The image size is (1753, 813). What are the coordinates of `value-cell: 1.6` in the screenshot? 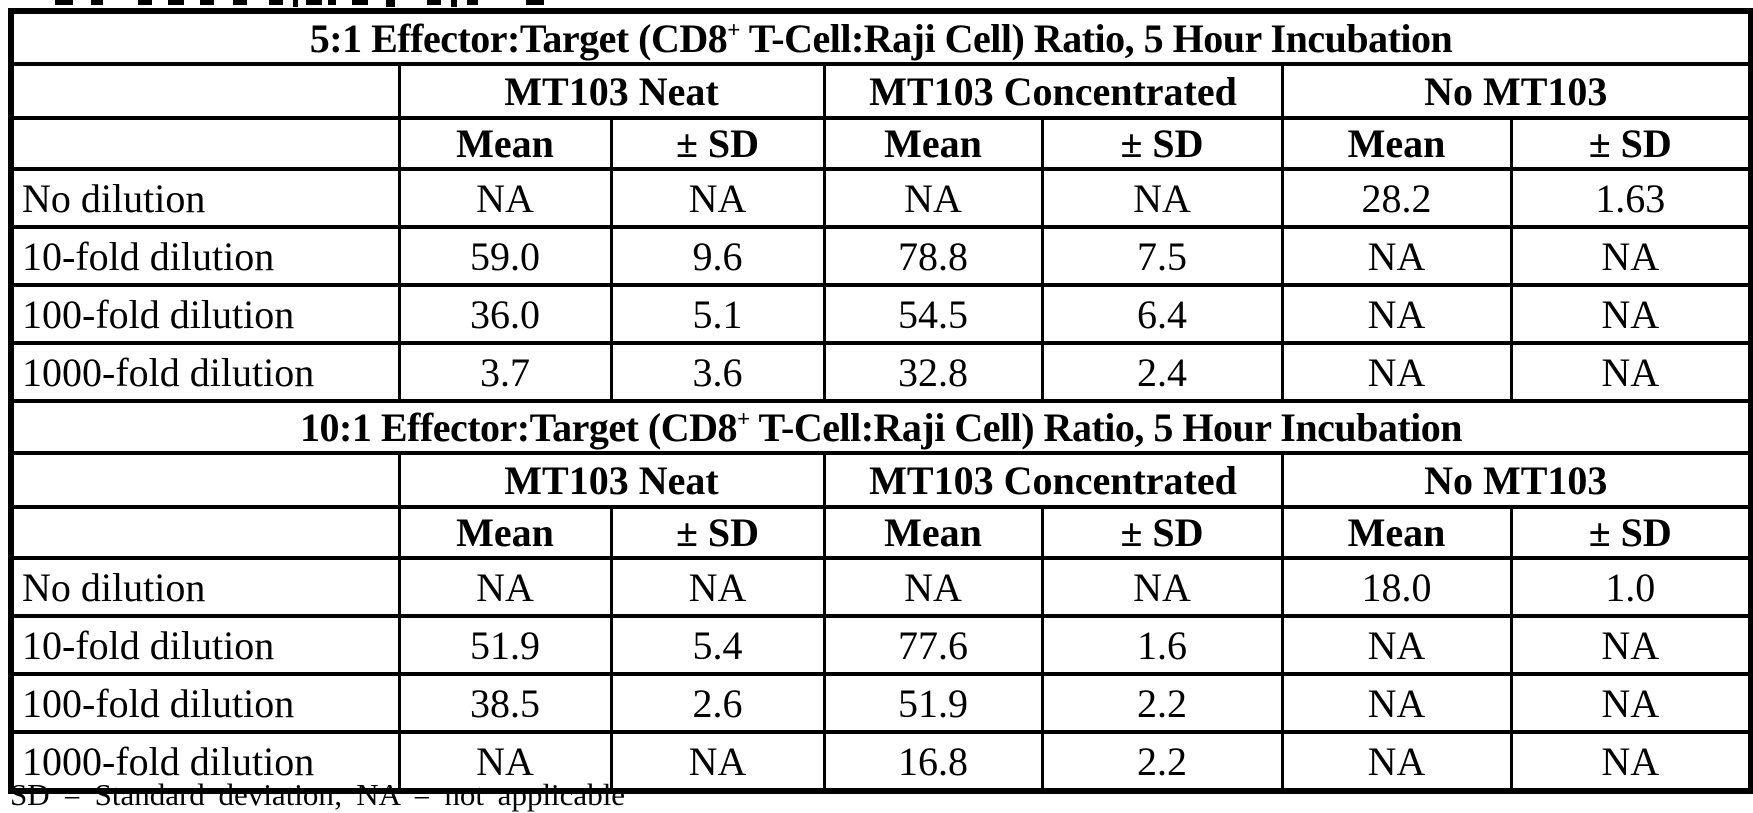 It's located at (1162, 645).